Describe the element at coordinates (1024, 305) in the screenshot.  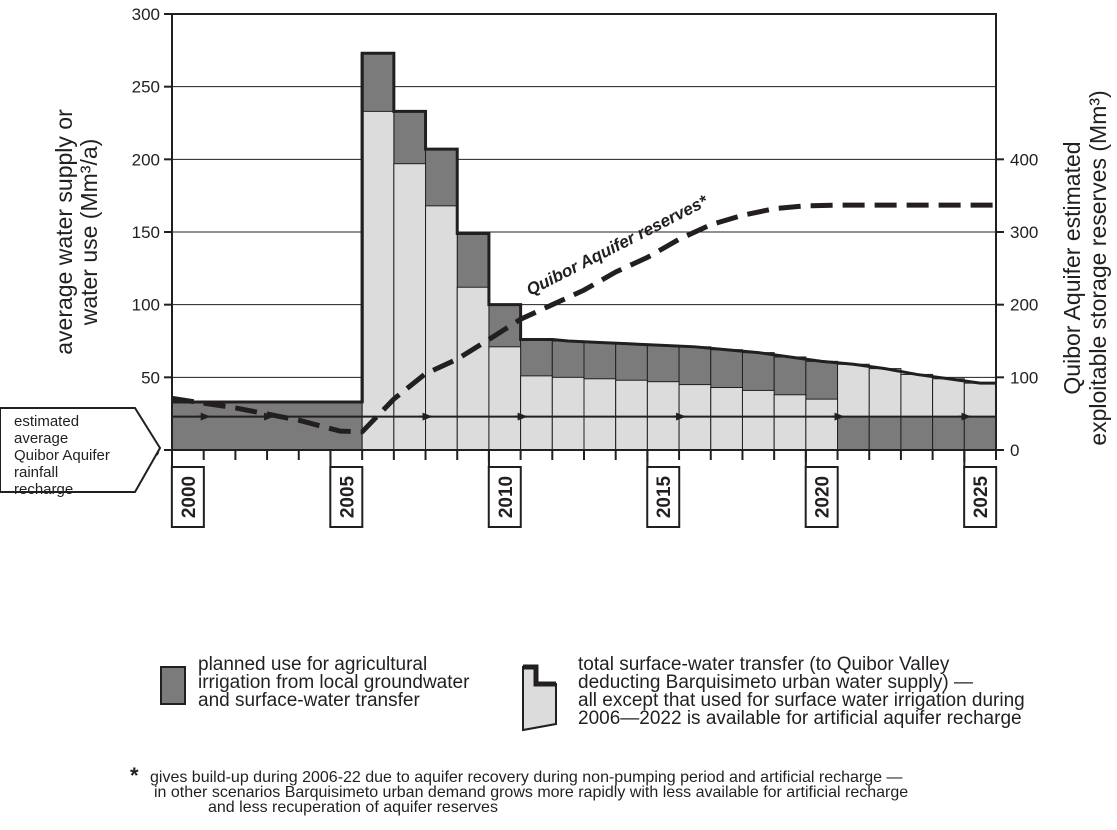
I see `y2-tick-label: 200` at that location.